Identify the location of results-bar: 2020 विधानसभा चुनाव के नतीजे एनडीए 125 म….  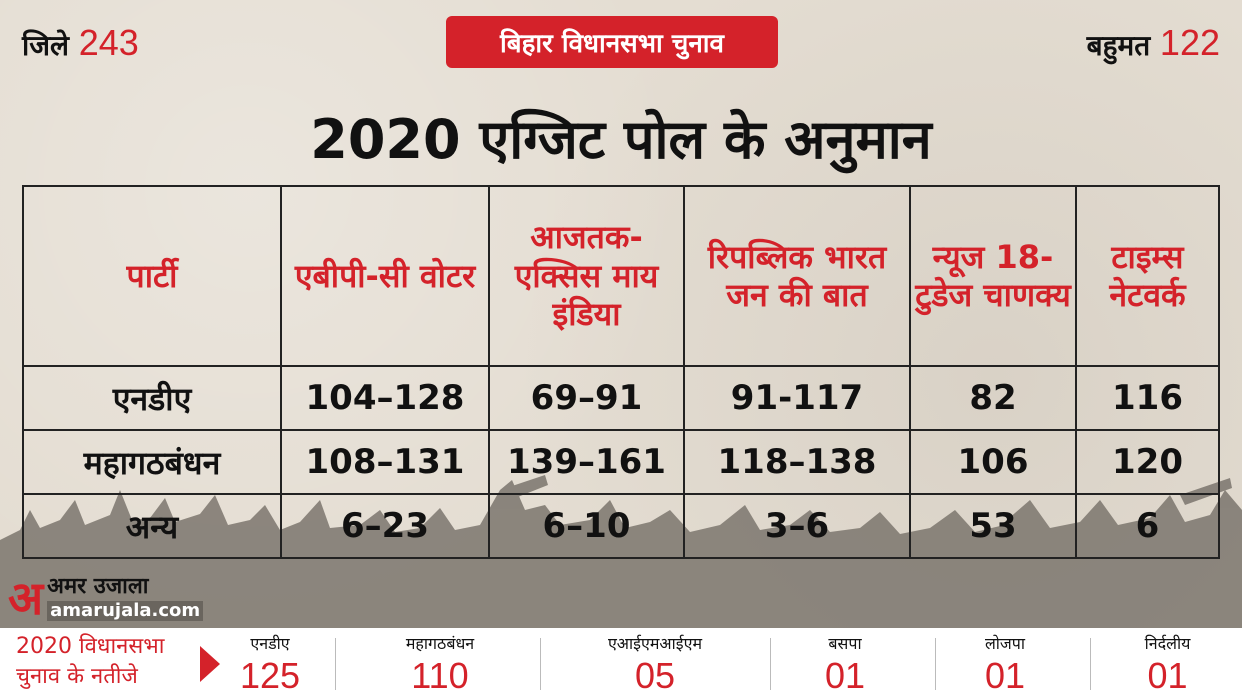
(621, 663).